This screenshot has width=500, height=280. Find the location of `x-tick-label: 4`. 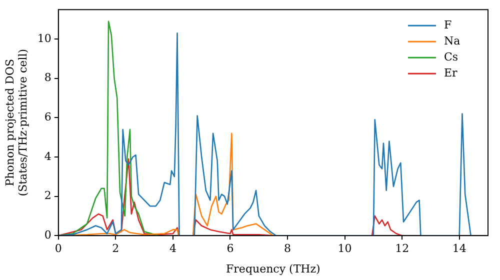

x-tick-label: 4 is located at coordinates (172, 249).